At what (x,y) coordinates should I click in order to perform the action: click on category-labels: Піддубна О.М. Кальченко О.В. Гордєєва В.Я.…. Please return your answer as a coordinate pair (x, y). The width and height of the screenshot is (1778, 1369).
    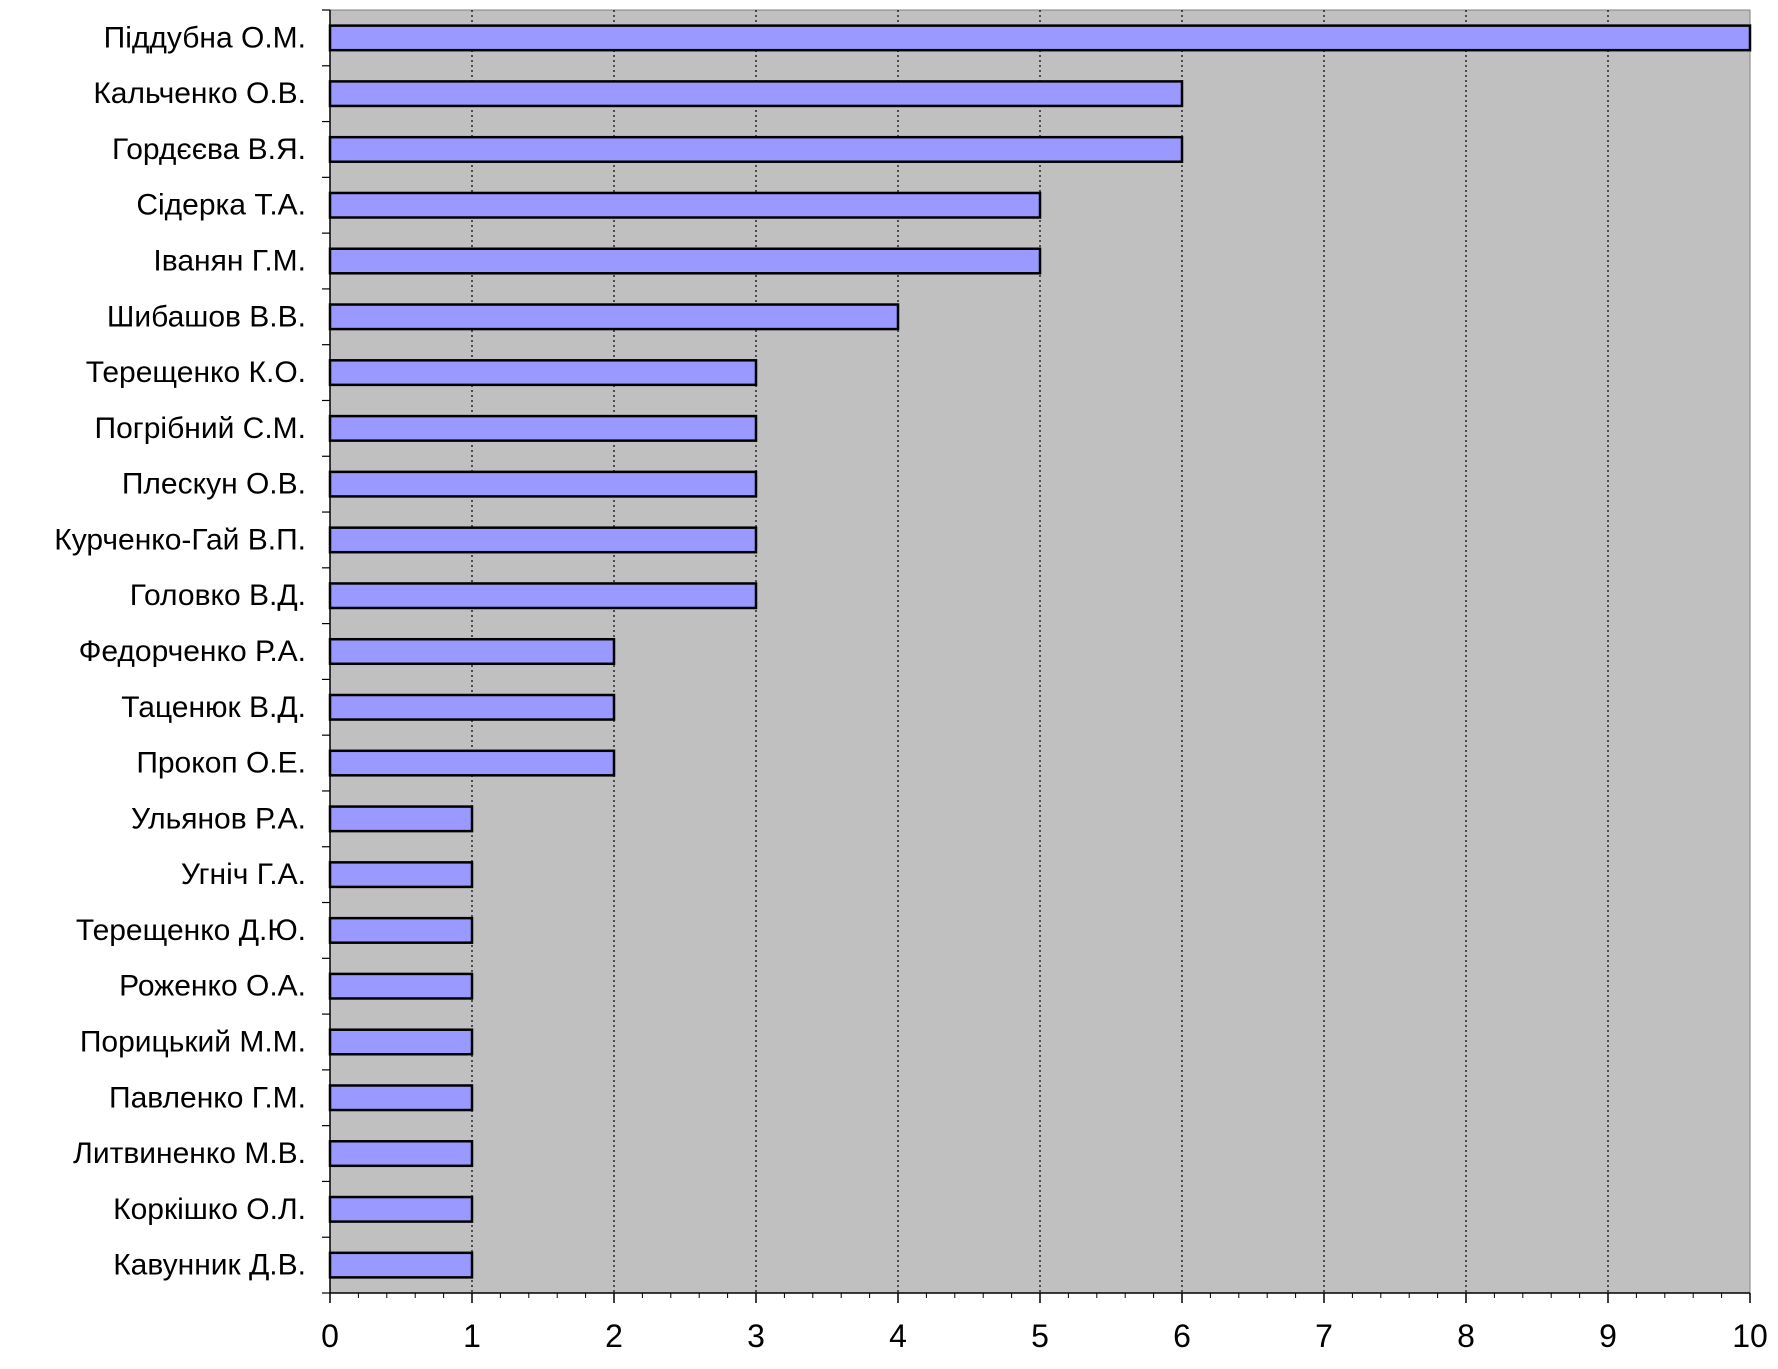
    Looking at the image, I should click on (180, 651).